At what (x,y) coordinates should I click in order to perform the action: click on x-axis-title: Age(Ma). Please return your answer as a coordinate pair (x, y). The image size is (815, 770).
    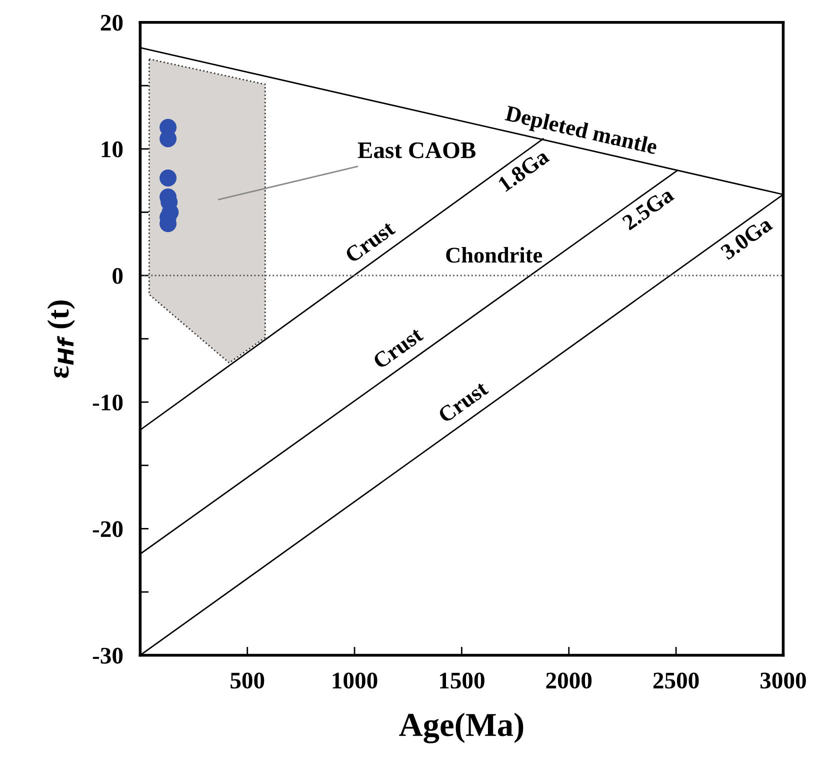
    Looking at the image, I should click on (461, 728).